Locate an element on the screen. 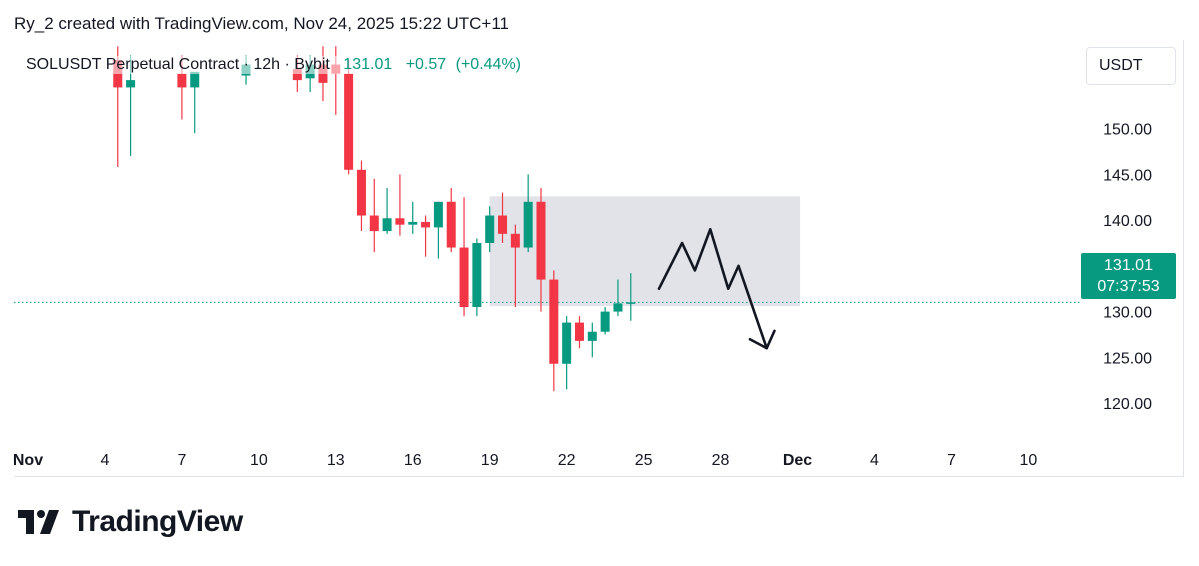 The width and height of the screenshot is (1199, 566). last-price-value: 131.01 is located at coordinates (1128, 265).